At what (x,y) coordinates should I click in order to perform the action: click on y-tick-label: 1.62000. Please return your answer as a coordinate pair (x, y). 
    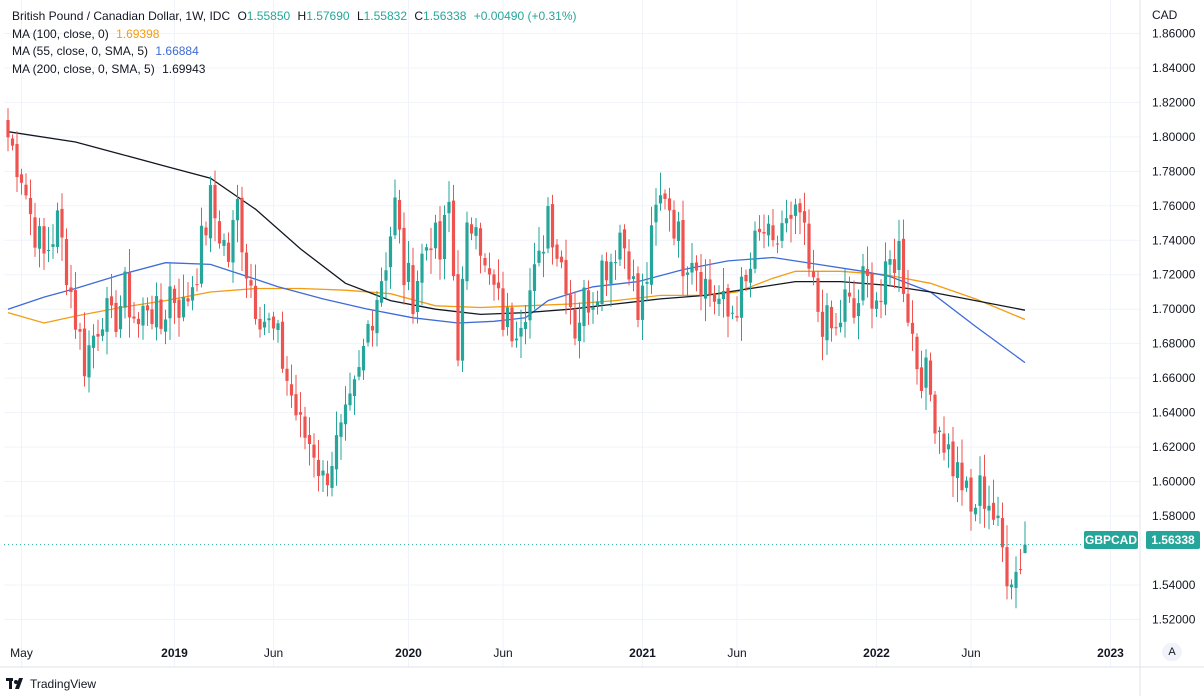
    Looking at the image, I should click on (1174, 447).